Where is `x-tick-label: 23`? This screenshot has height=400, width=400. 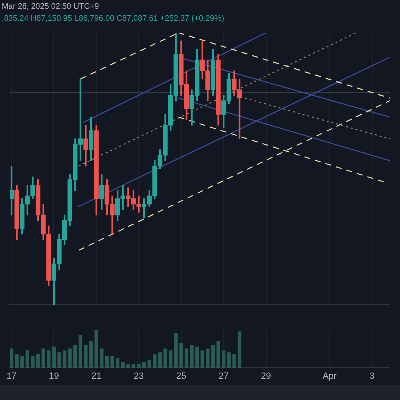
x-tick-label: 23 is located at coordinates (139, 376).